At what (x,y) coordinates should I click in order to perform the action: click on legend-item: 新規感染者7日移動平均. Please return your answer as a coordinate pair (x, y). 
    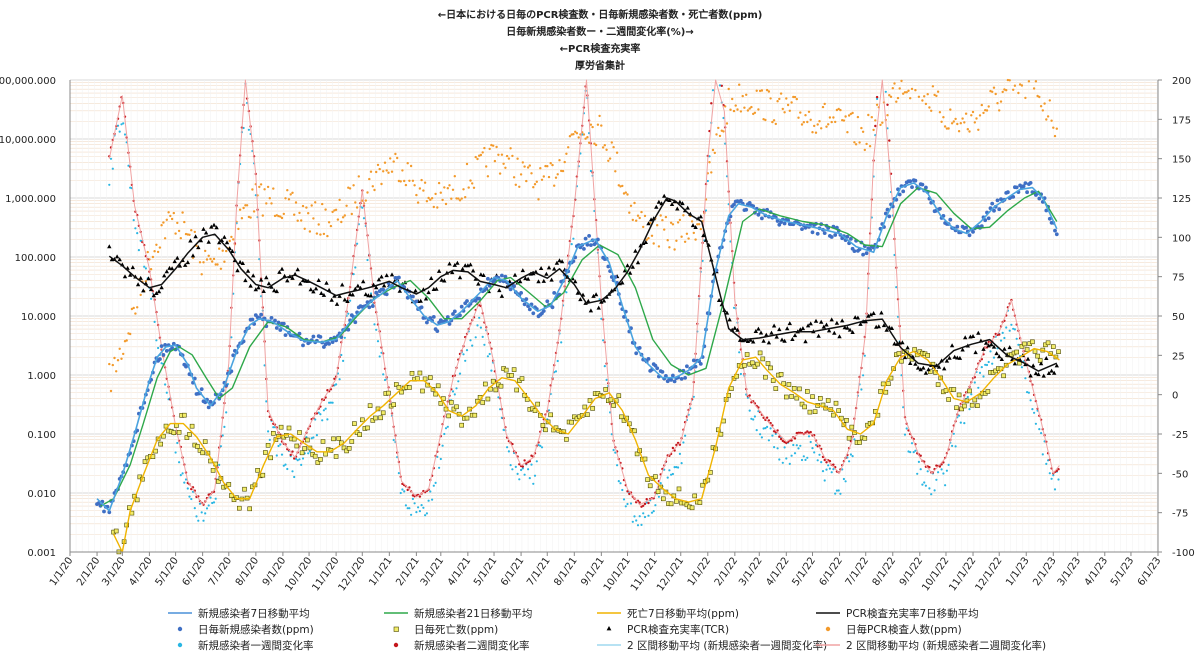
    Looking at the image, I should click on (239, 613).